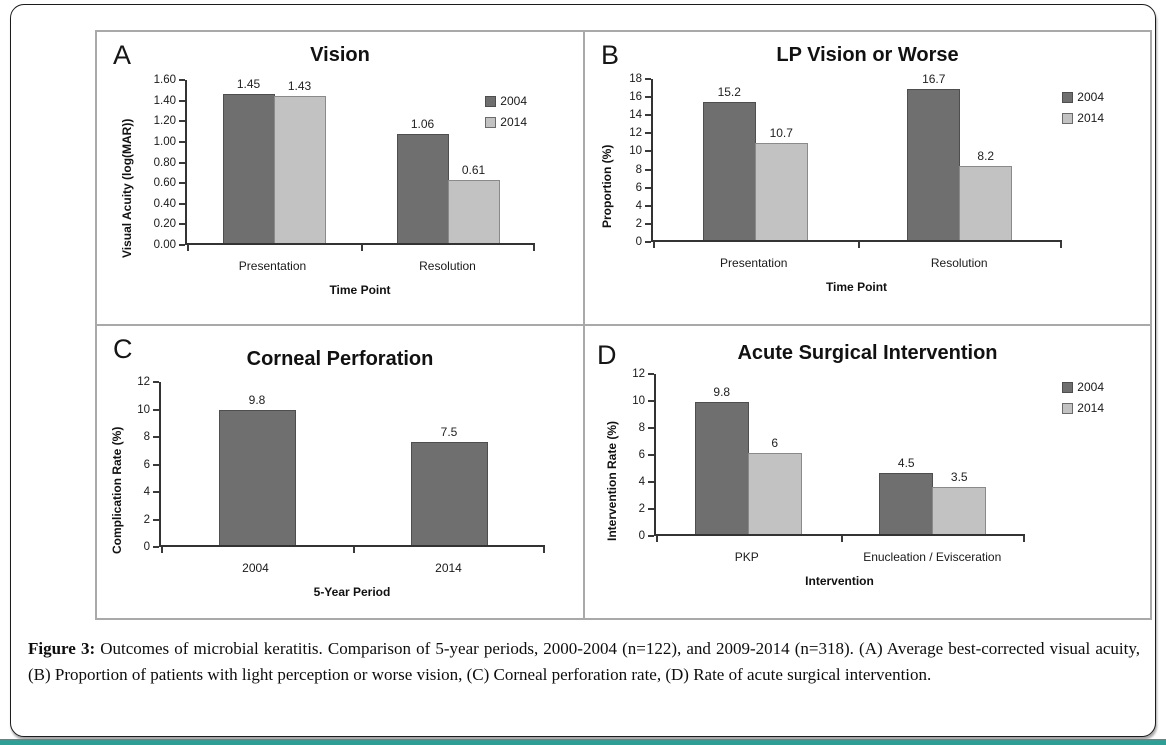 This screenshot has width=1166, height=745. What do you see at coordinates (781, 183) in the screenshot?
I see `bar-2014: 10.7` at bounding box center [781, 183].